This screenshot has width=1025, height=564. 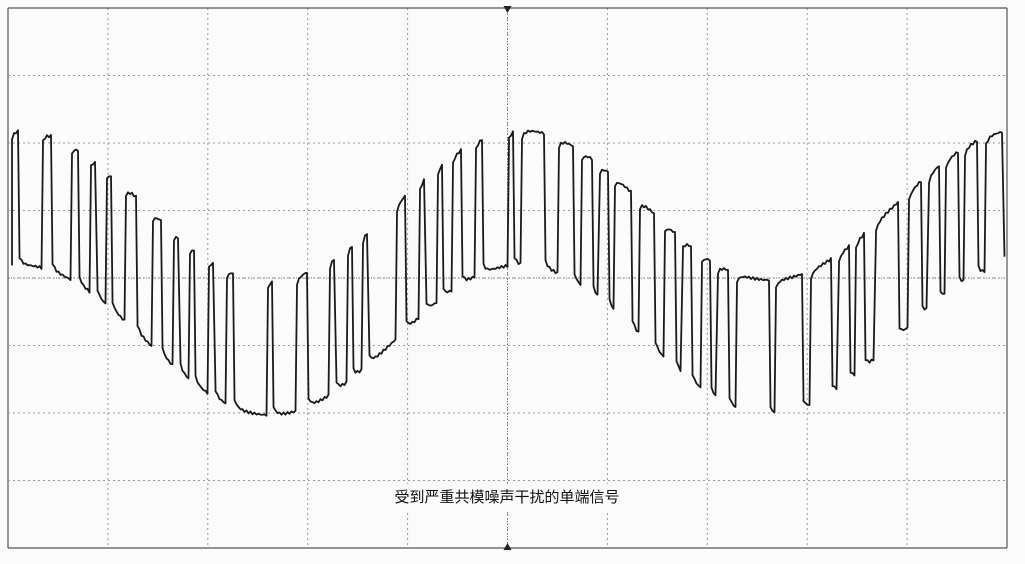 I want to click on caption: 受到严重共模噪声干扰的单端信号, so click(x=506, y=497).